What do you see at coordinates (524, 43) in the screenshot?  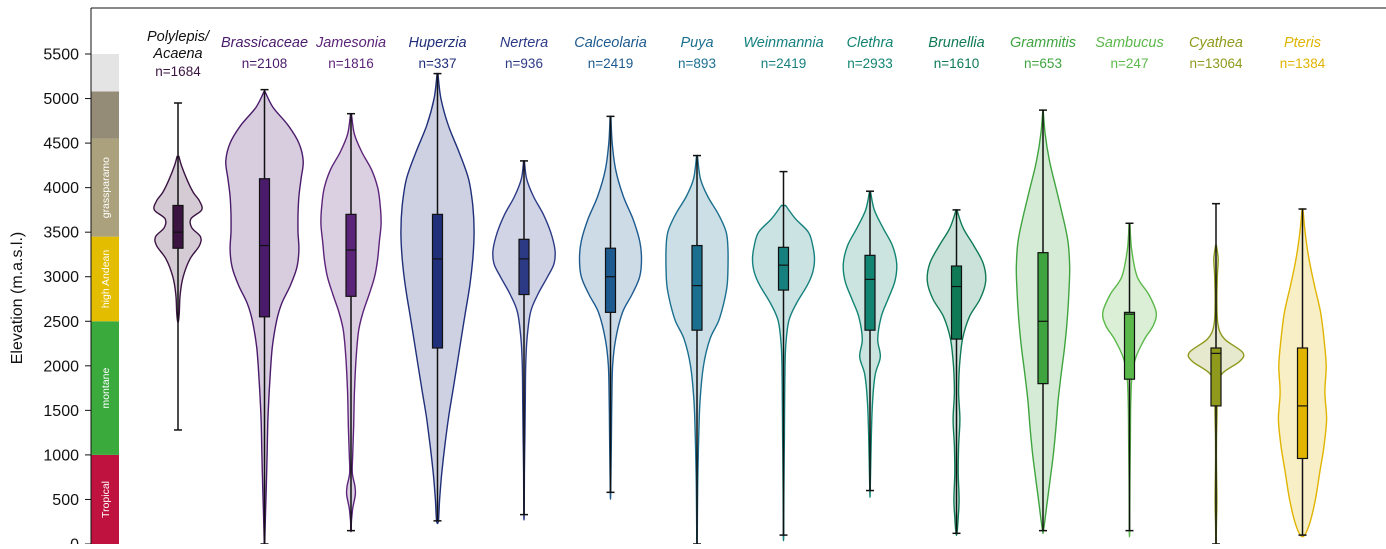 I see `taxon-name: Nertera` at bounding box center [524, 43].